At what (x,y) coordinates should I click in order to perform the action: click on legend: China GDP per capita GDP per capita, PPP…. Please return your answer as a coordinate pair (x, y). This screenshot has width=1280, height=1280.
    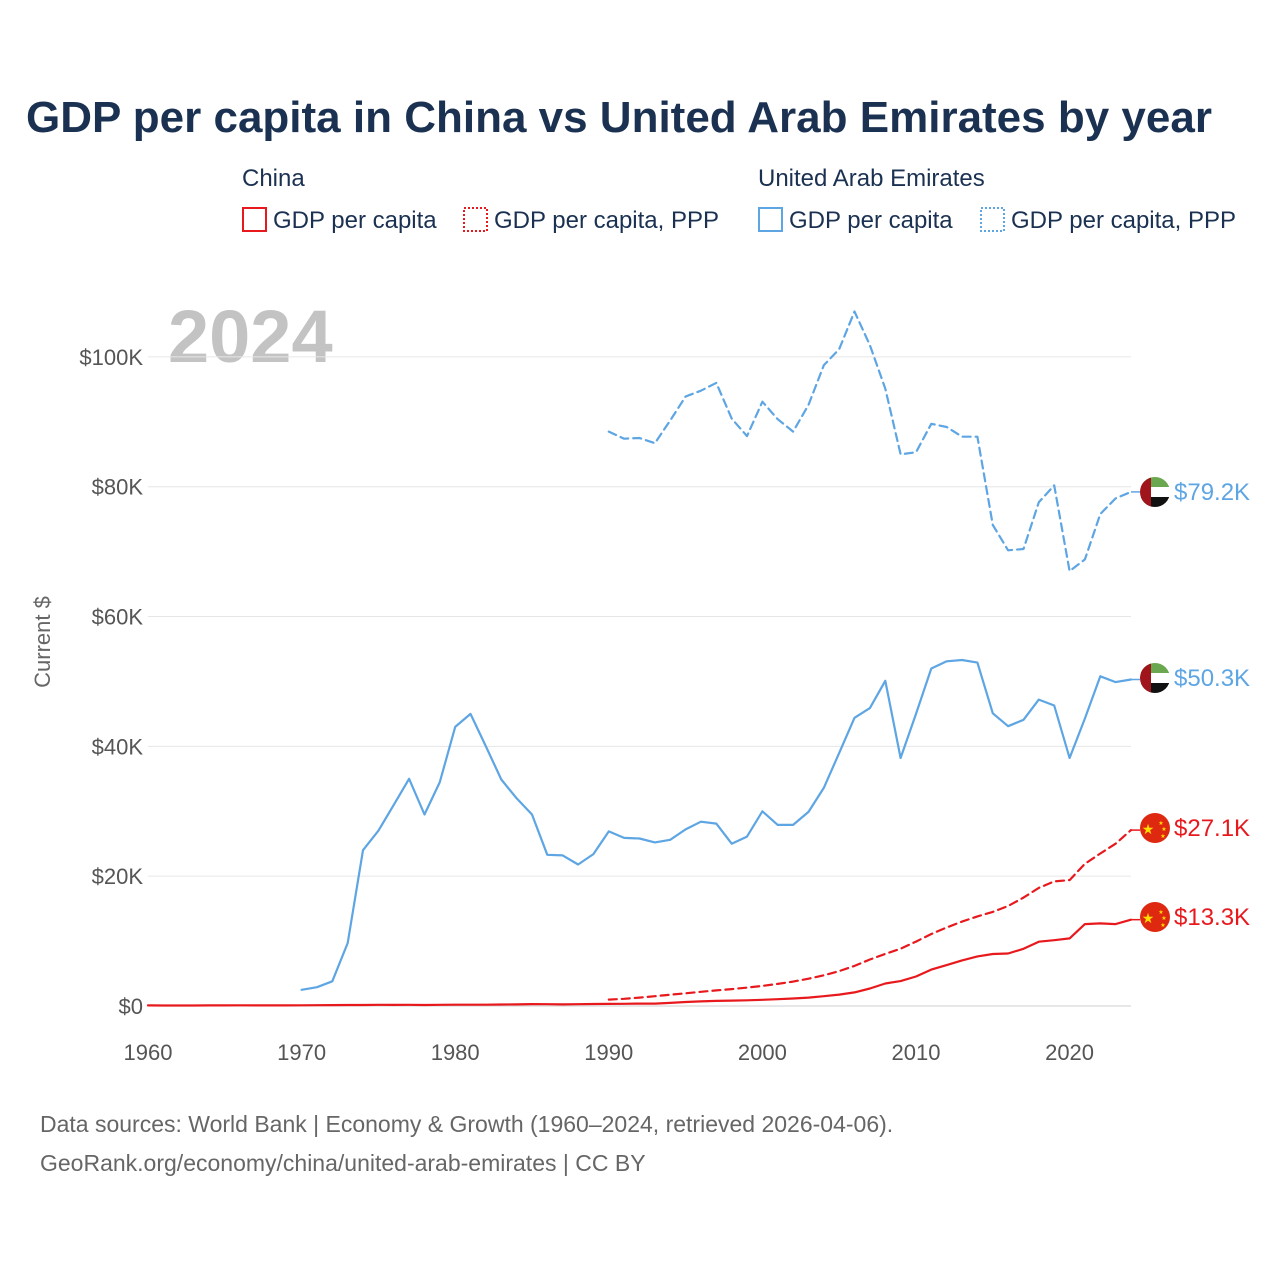
    Looking at the image, I should click on (739, 199).